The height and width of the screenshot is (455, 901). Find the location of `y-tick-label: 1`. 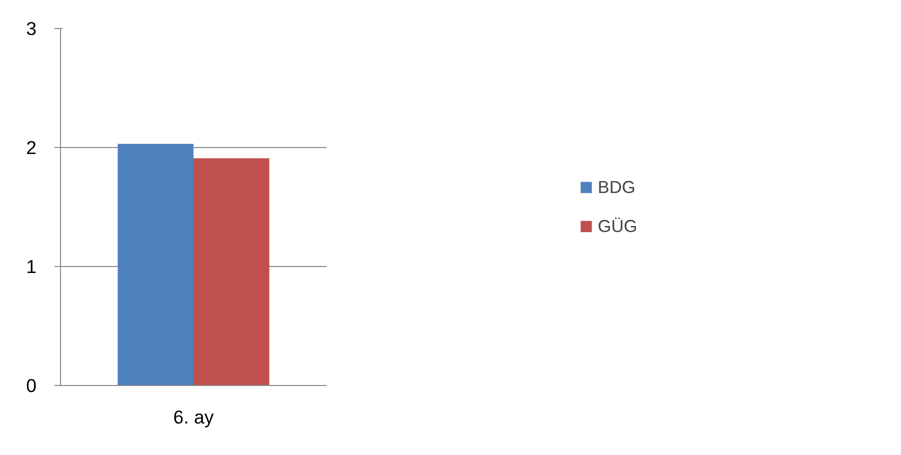

y-tick-label: 1 is located at coordinates (31, 266).